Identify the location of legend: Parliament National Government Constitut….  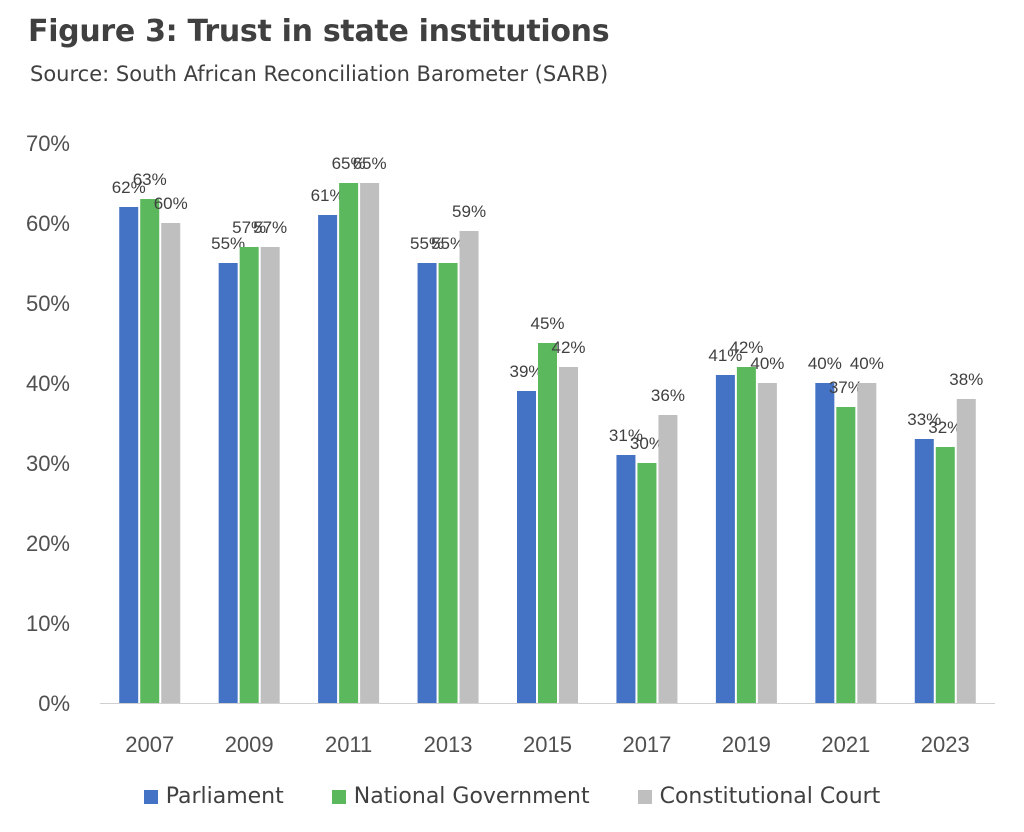
(512, 796).